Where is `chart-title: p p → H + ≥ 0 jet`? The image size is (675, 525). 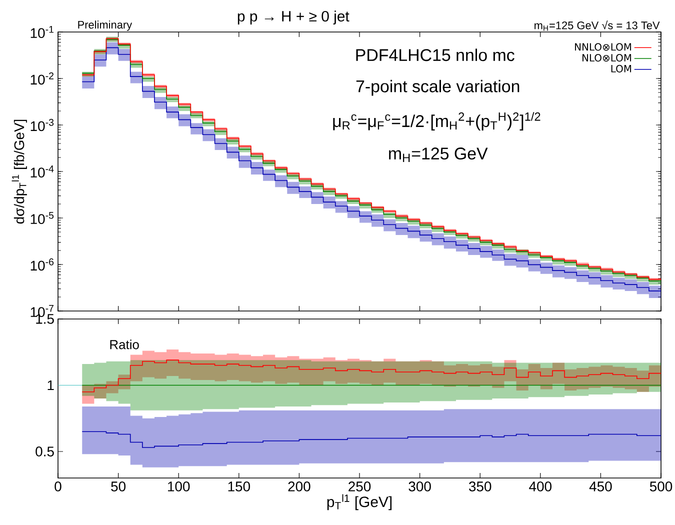 chart-title: p p → H + ≥ 0 jet is located at coordinates (294, 17).